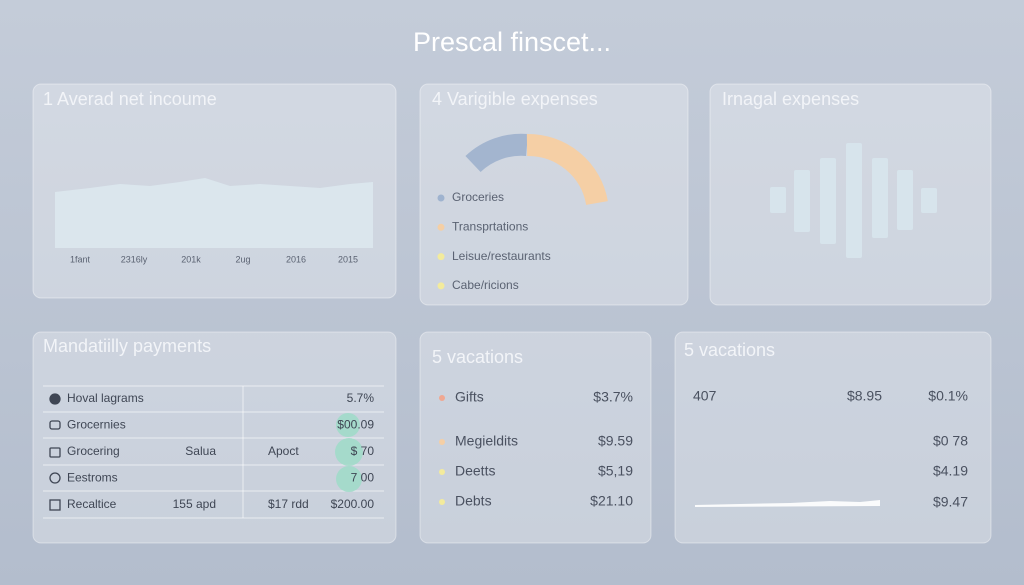 Image resolution: width=1024 pixels, height=585 pixels. What do you see at coordinates (200, 451) in the screenshot?
I see `cell: Salua` at bounding box center [200, 451].